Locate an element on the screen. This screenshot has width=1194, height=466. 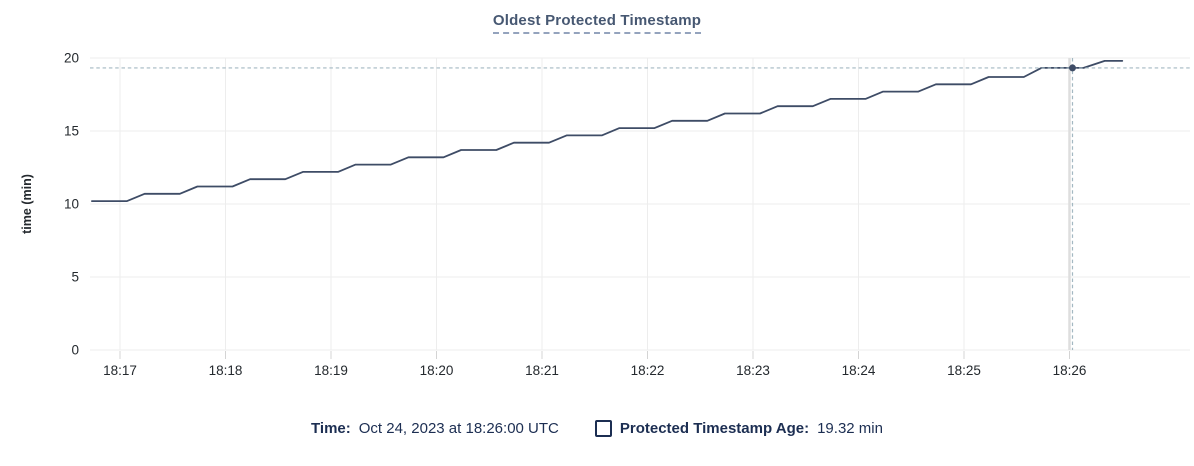
hover-time-group: Time: Oct 24, 2023 at 18:26:00 UTC is located at coordinates (435, 428).